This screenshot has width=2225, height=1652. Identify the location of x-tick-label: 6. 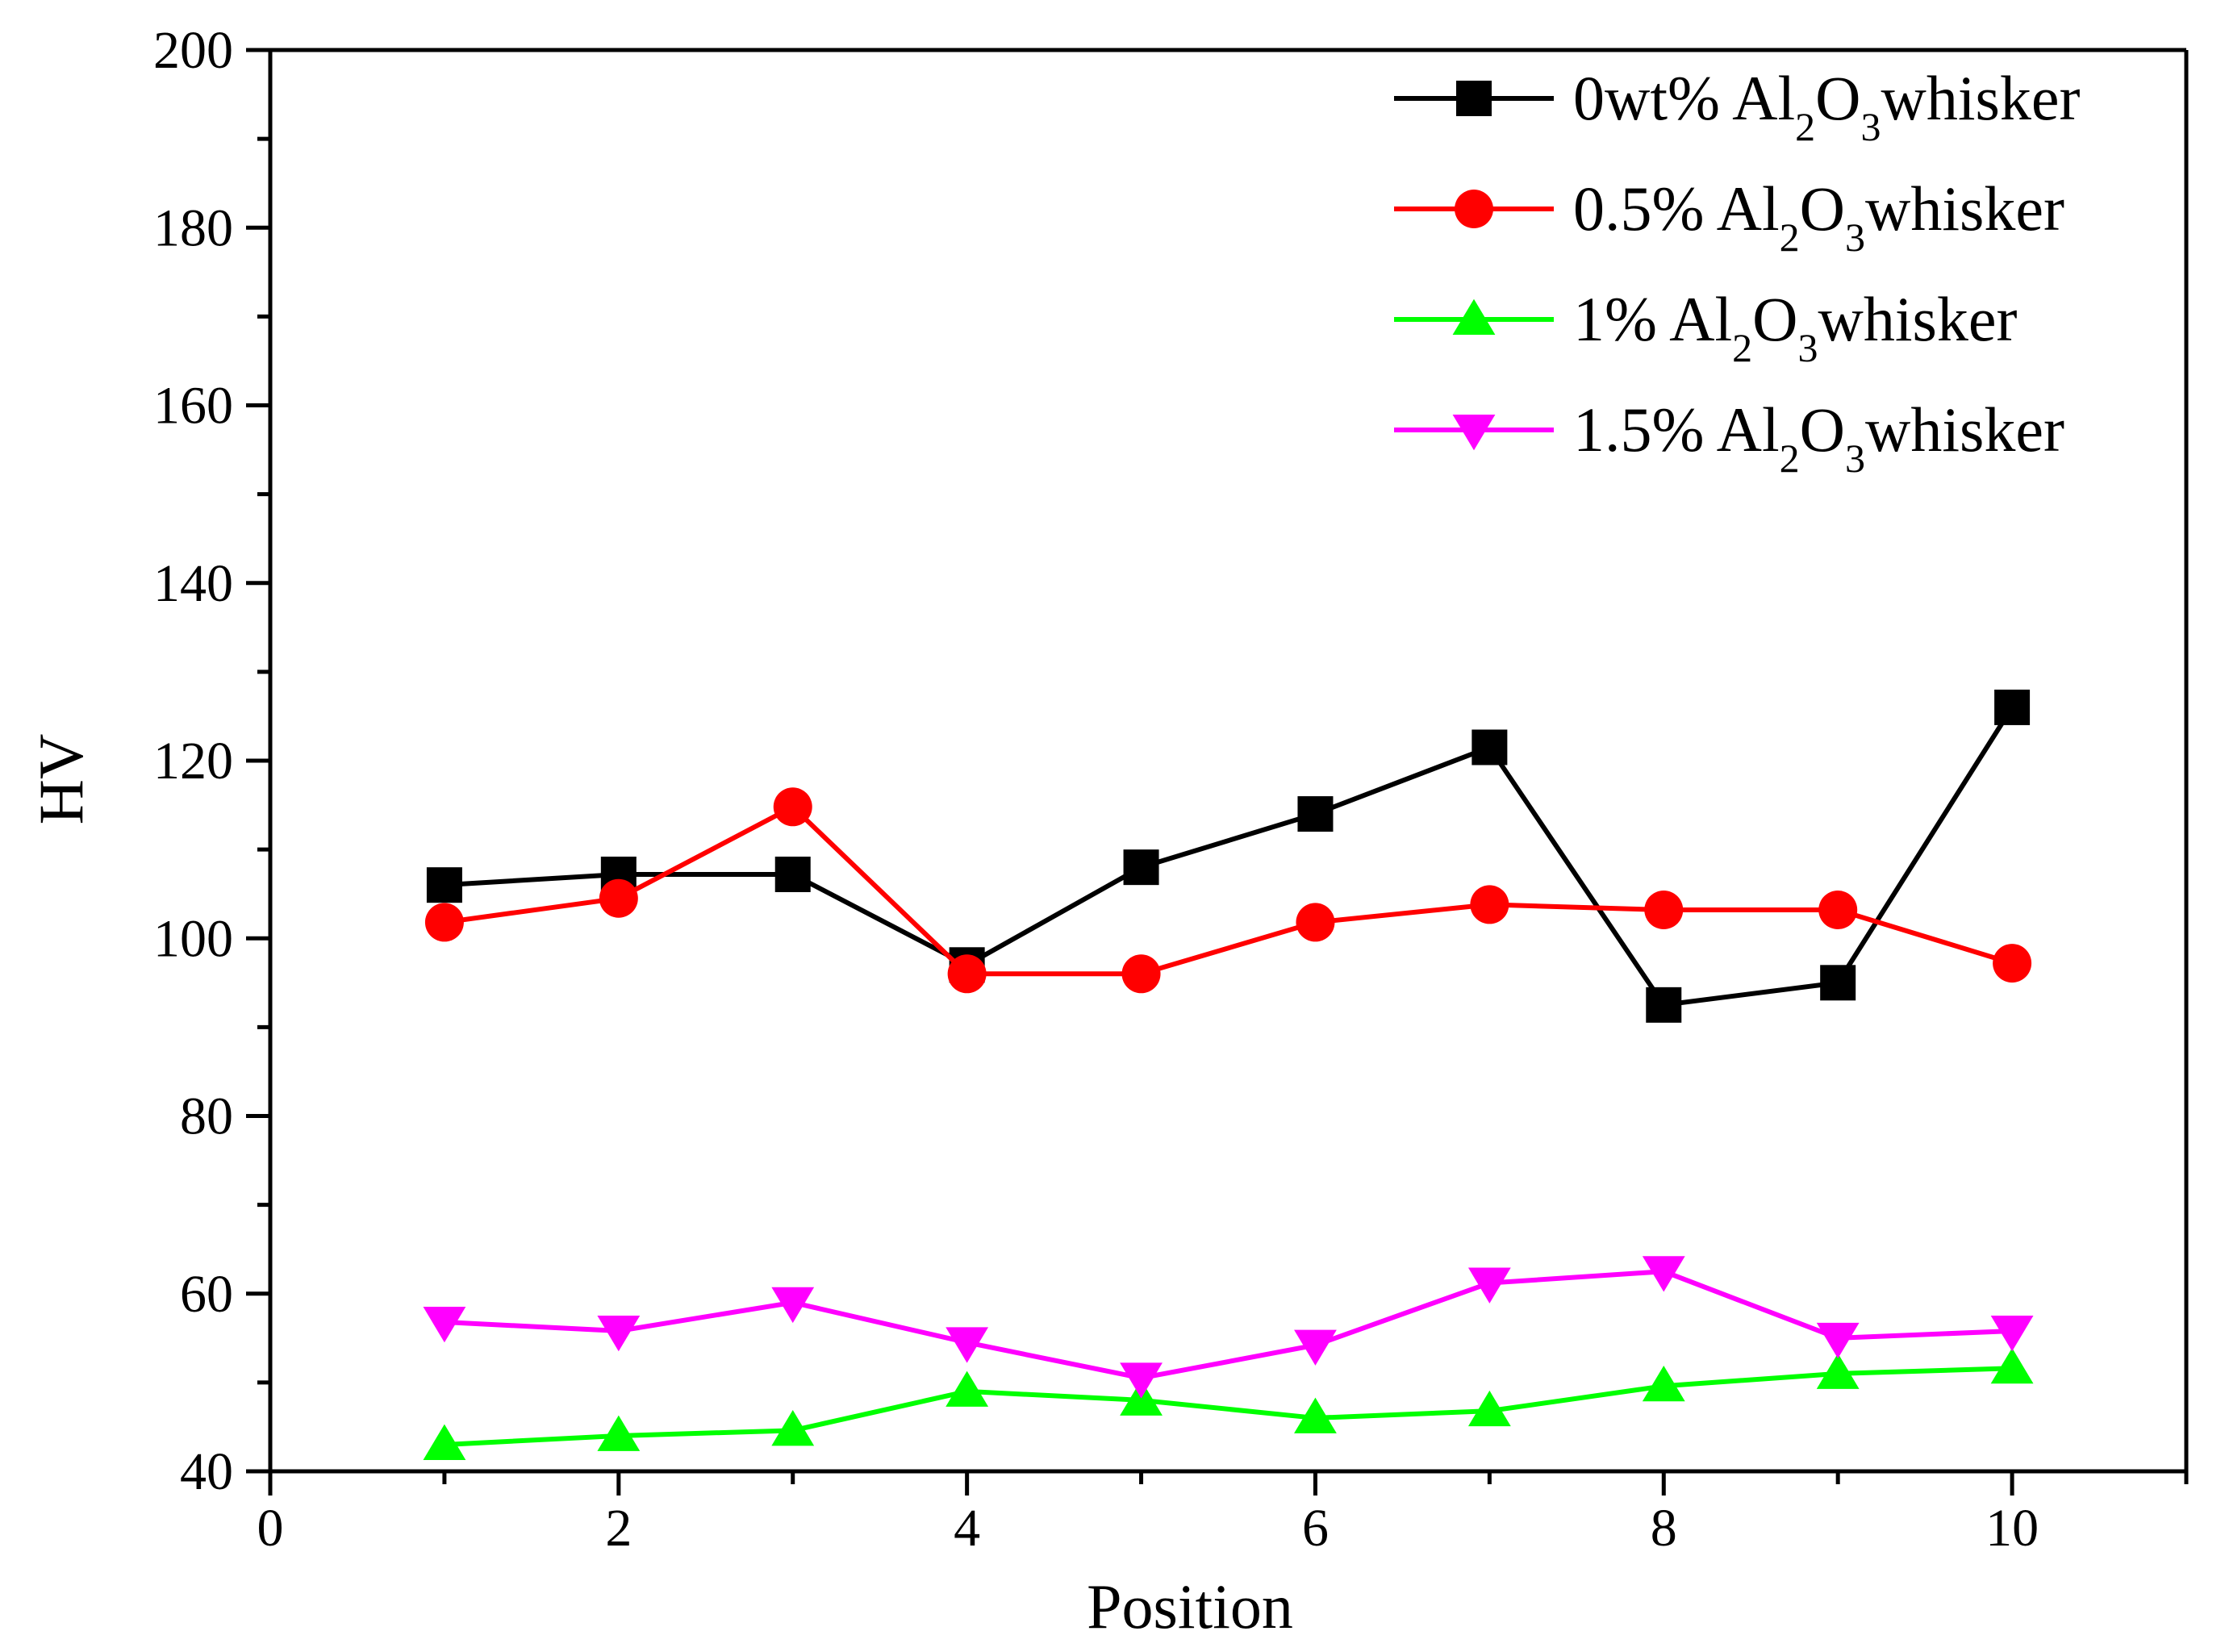
(1315, 1528).